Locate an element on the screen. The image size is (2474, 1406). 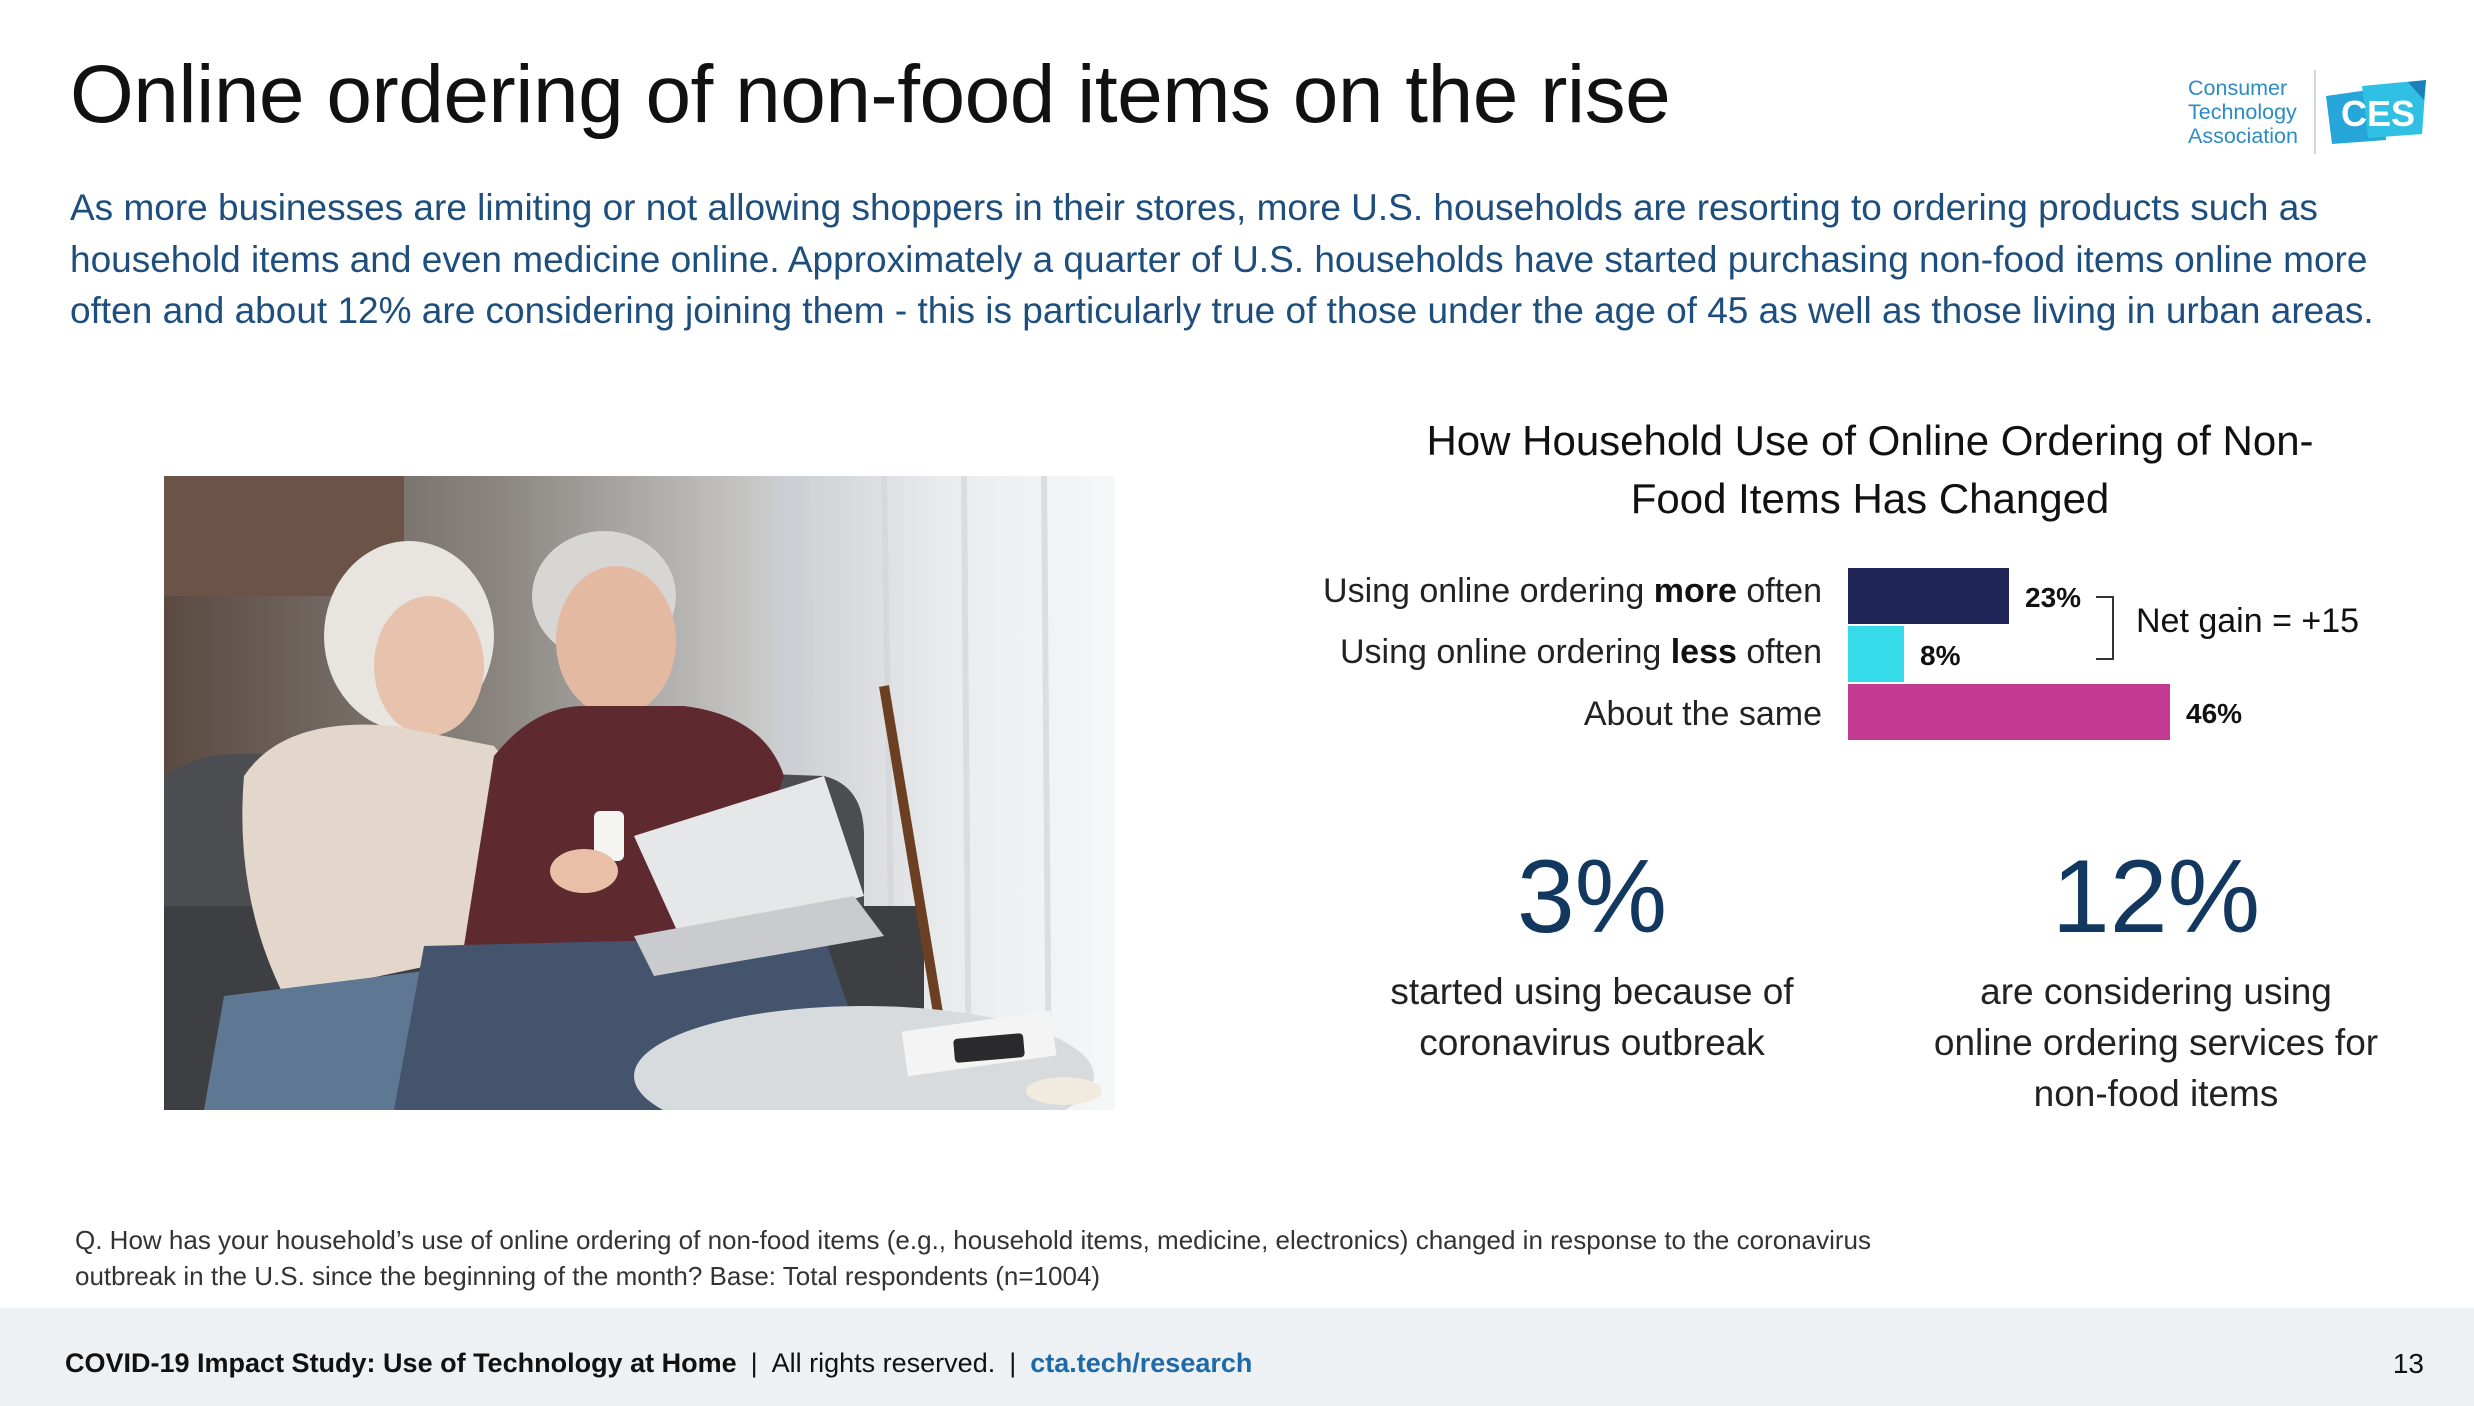
logo-divider is located at coordinates (2315, 112).